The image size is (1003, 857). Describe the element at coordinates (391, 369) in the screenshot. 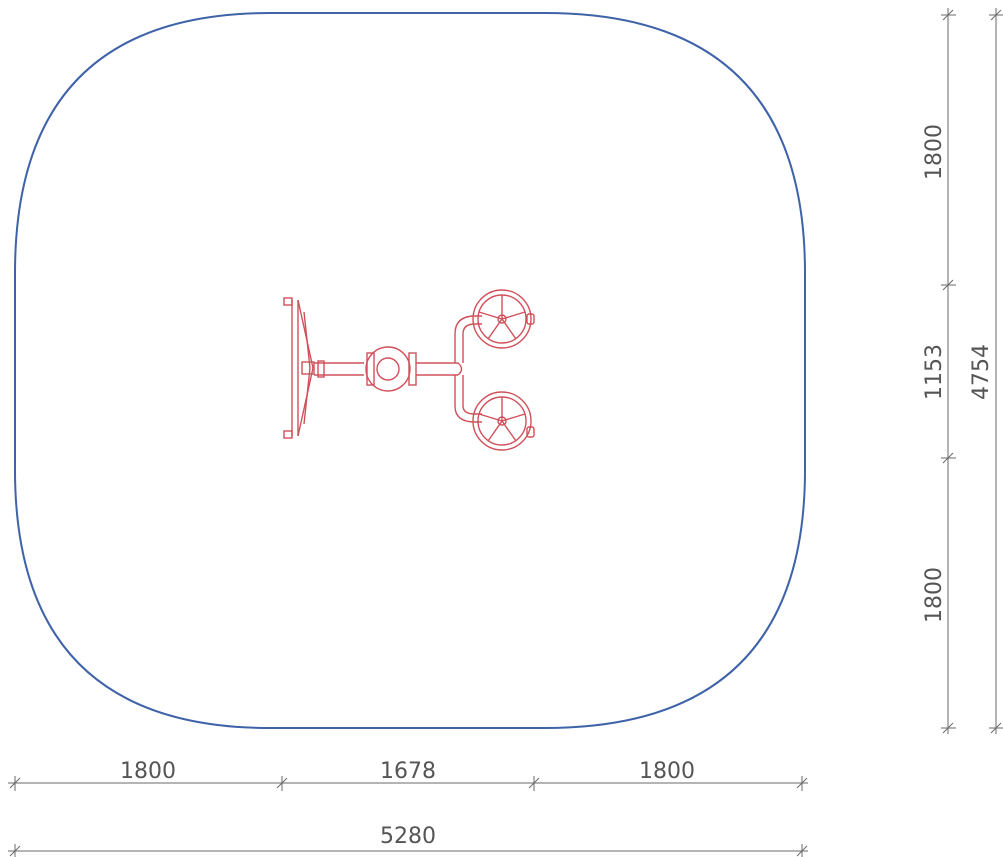

I see `equipment-center-post` at that location.